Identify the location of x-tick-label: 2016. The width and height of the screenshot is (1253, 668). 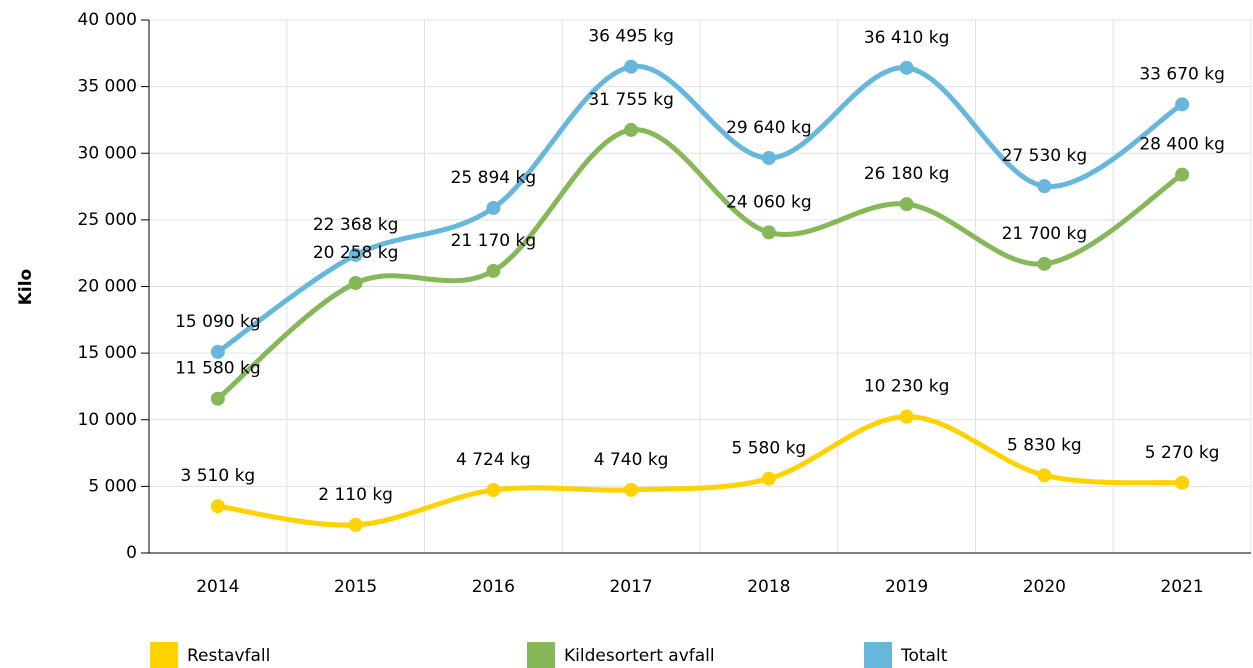
(493, 587).